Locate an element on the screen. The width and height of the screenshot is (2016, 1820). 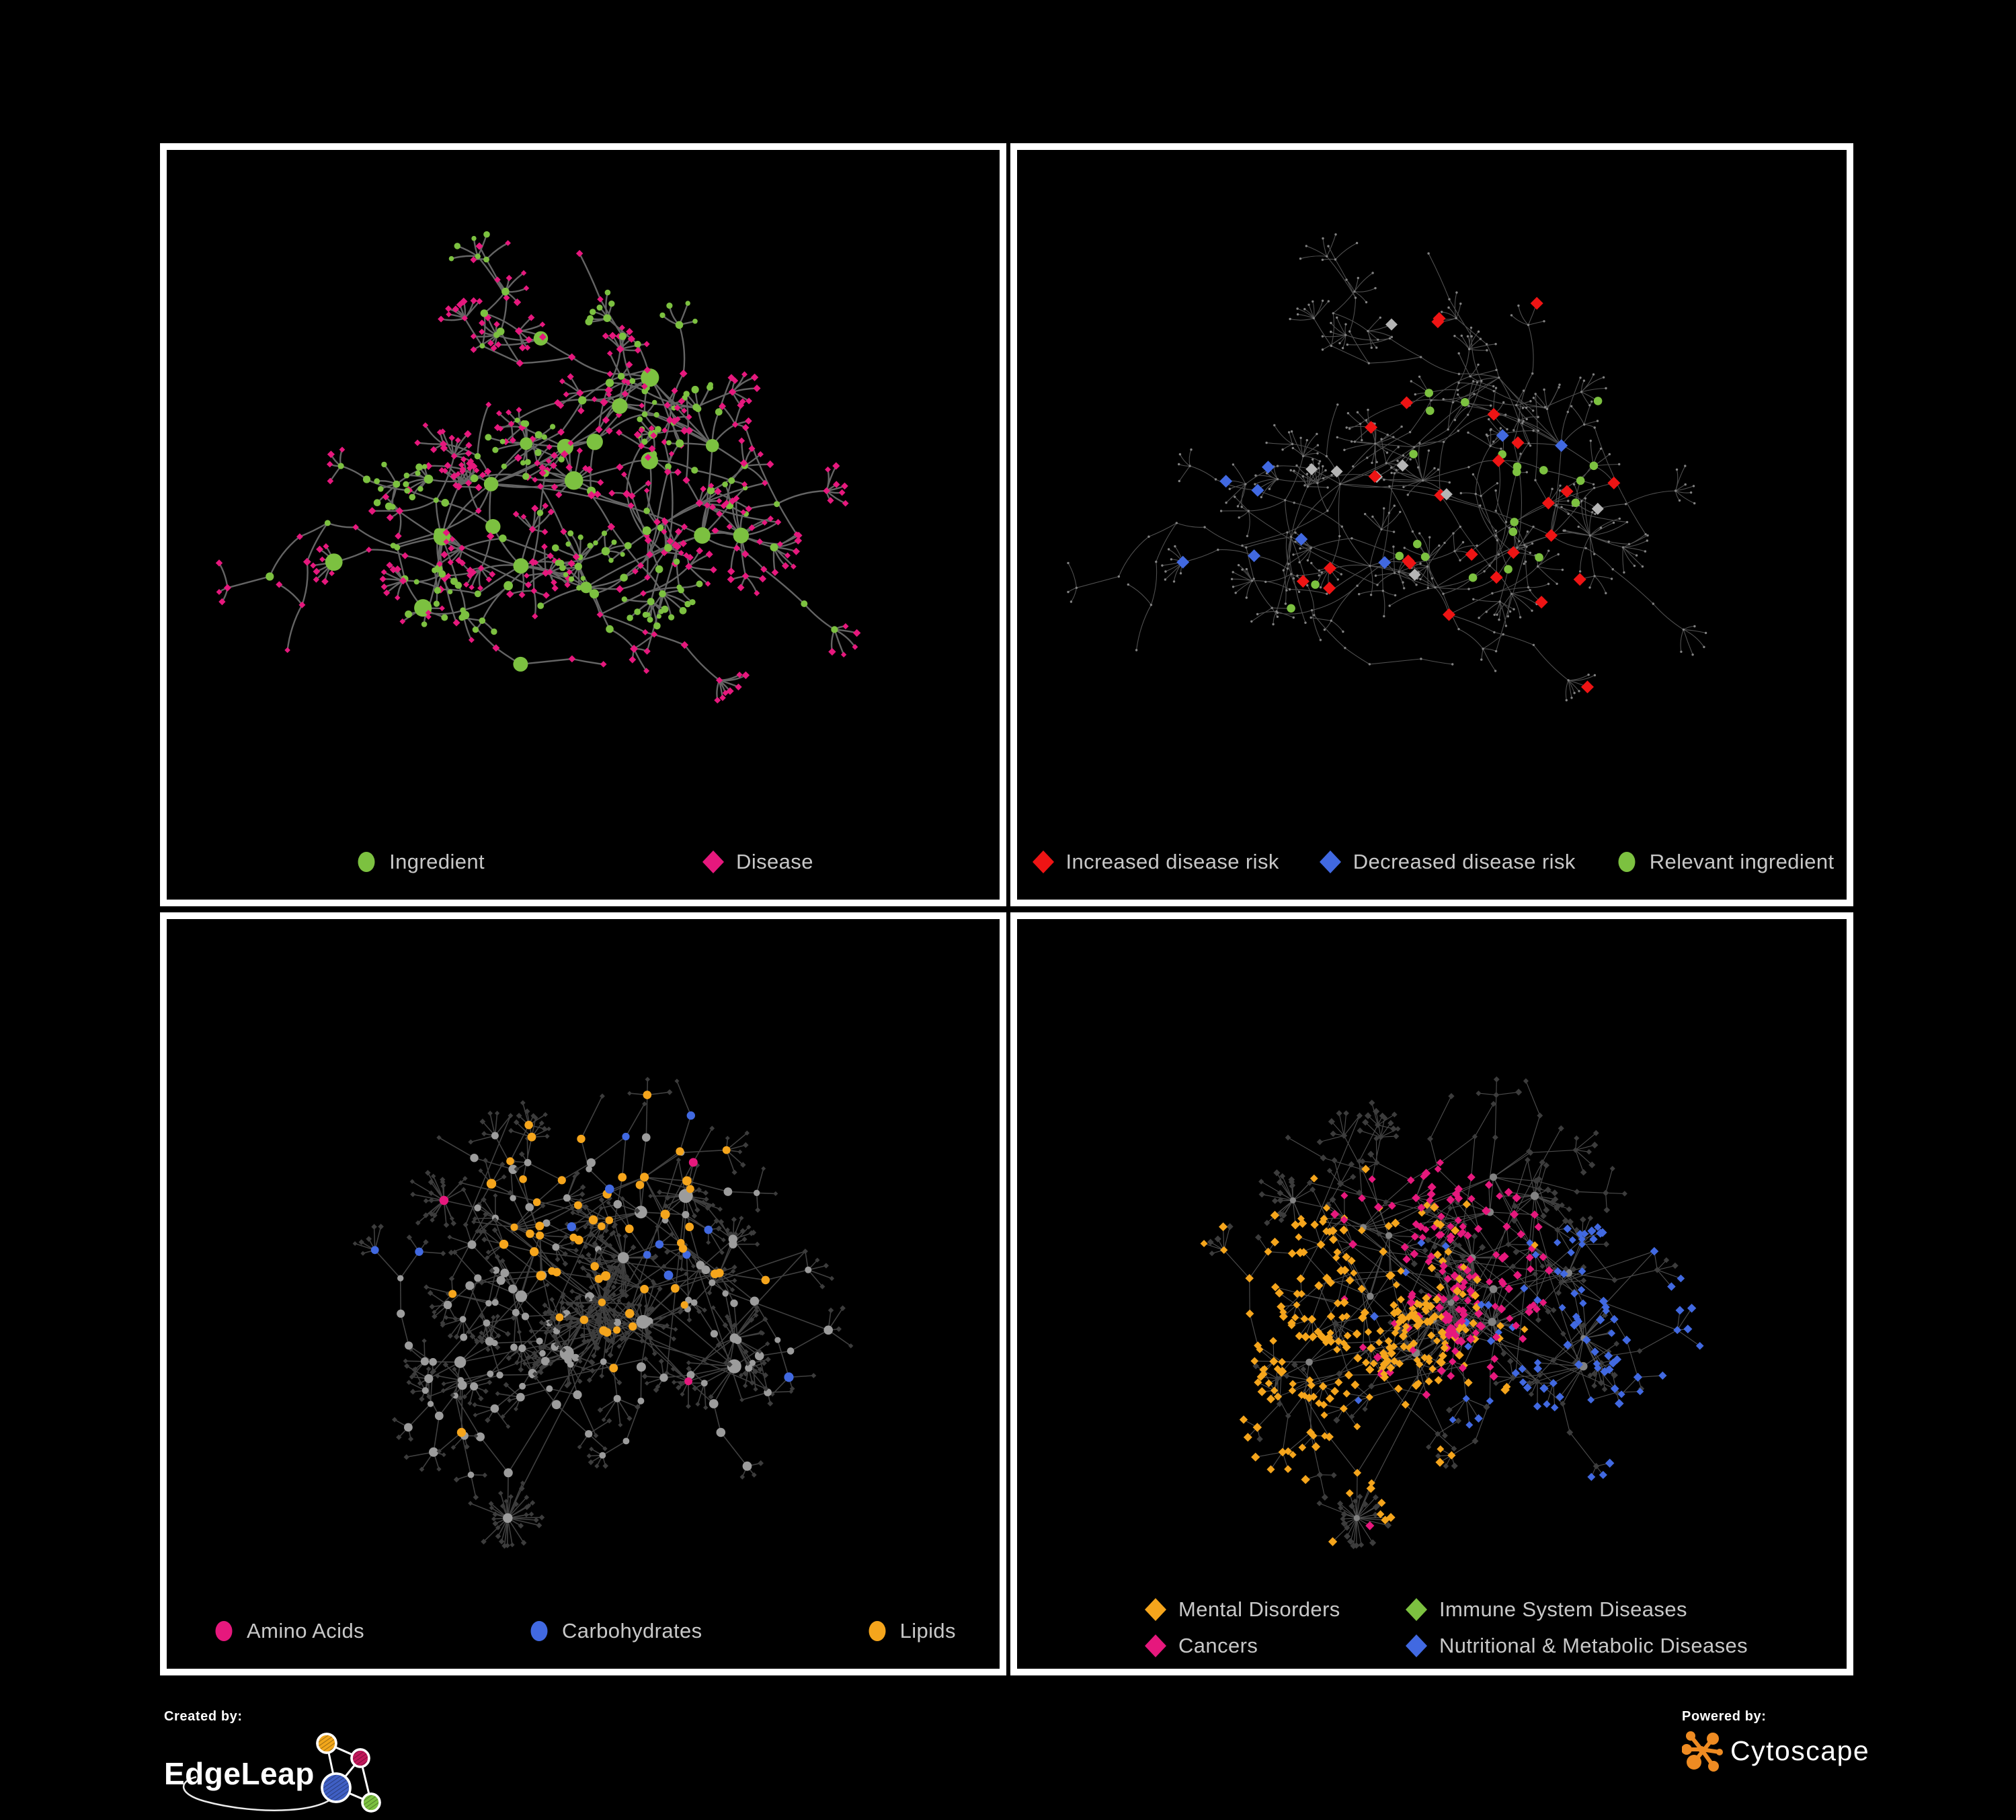
legend-label: Amino Acids is located at coordinates (306, 1631).